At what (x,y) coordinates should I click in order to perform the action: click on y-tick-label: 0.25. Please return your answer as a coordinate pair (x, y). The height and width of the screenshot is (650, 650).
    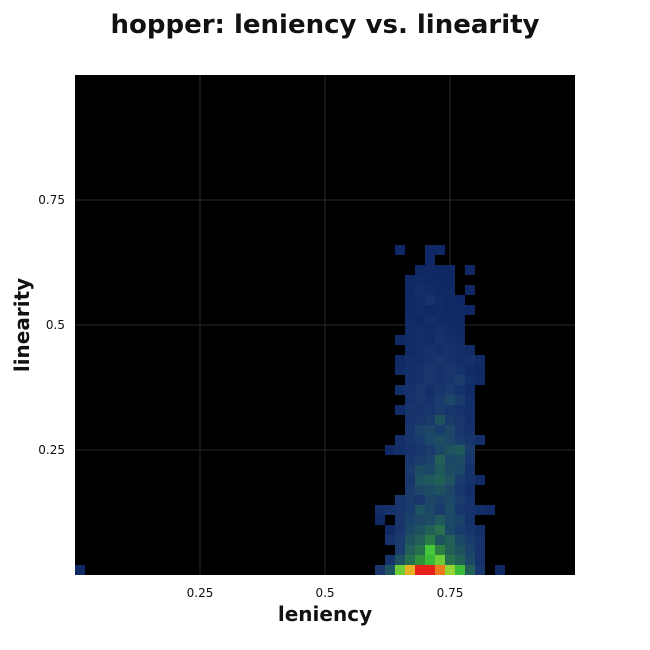
    Looking at the image, I should click on (51, 450).